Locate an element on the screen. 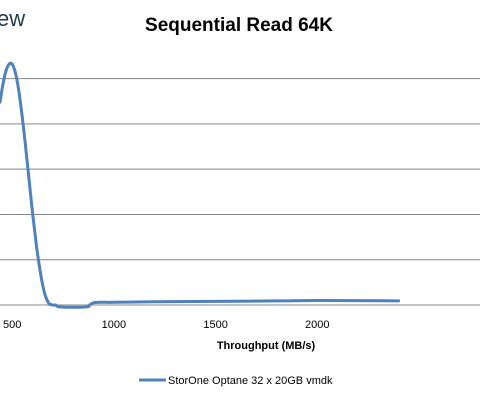 The image size is (480, 401). x-tick-label: 500 is located at coordinates (12, 325).